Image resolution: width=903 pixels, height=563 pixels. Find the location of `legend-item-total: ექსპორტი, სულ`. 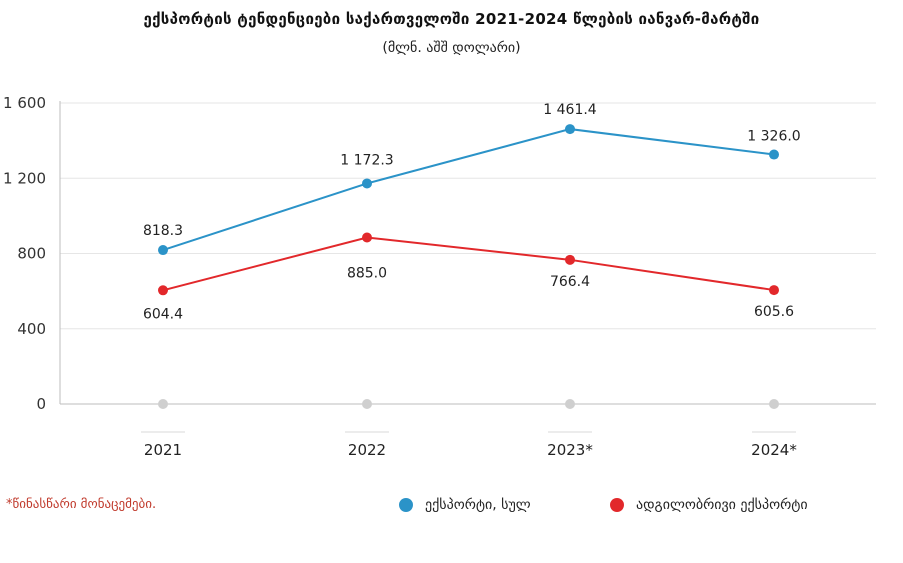

legend-item-total: ექსპორტი, სულ is located at coordinates (465, 505).